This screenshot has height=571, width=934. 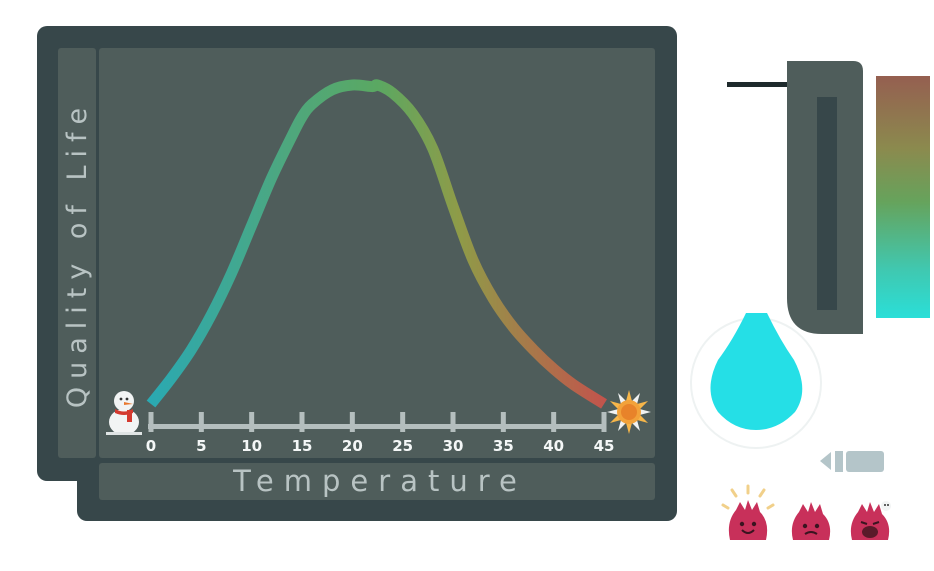 I want to click on x-axis-title: Temperature, so click(x=379, y=481).